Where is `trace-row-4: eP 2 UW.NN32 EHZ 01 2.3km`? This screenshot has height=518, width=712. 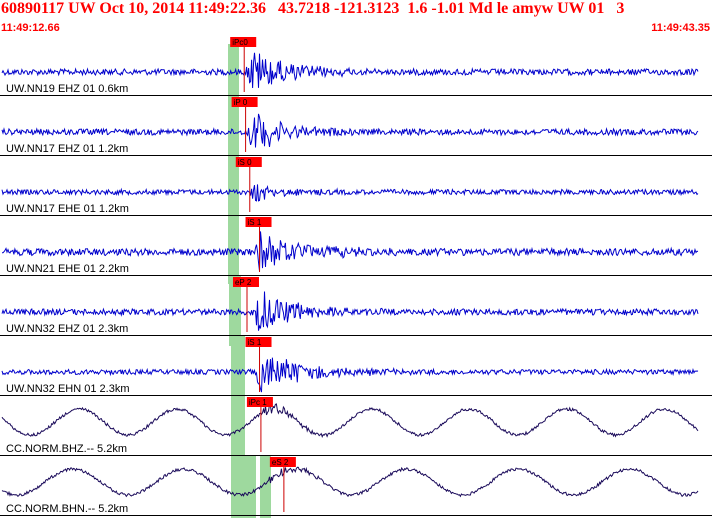
trace-row-4: eP 2 UW.NN32 EHZ 01 2.3km is located at coordinates (356, 306).